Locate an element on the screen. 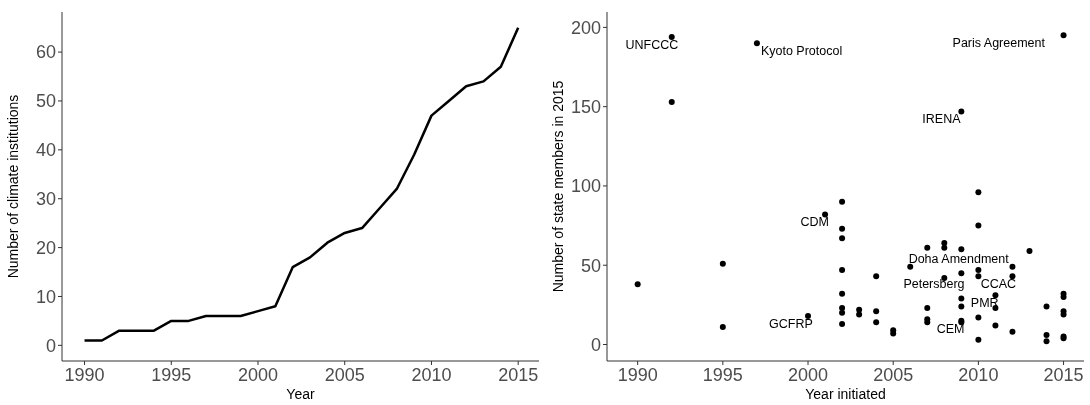 The image size is (1090, 405). x-axis-title: Year is located at coordinates (300, 394).